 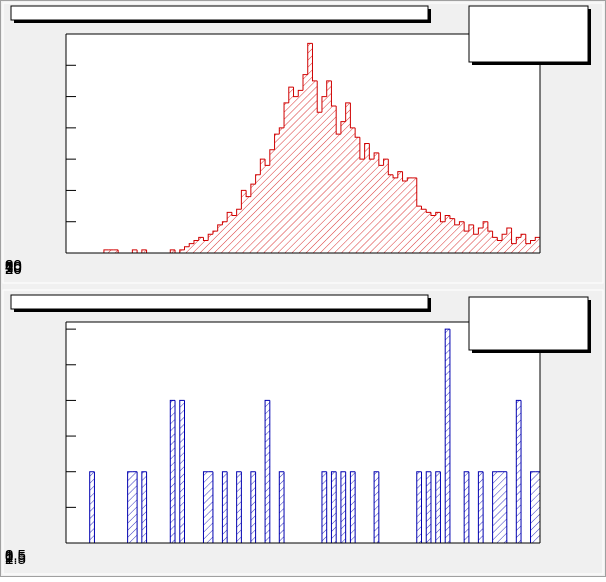 I want to click on y-tick-label: 40, so click(x=13, y=267).